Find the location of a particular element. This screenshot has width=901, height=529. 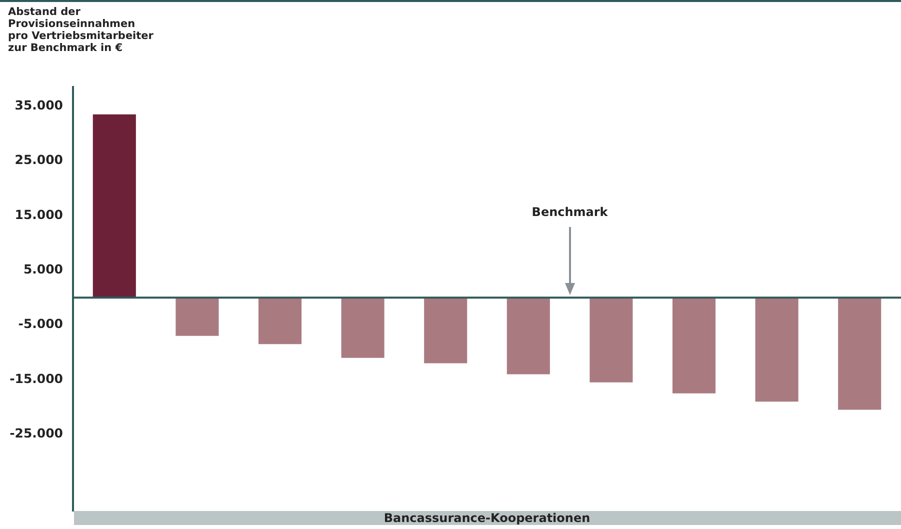

y-tick-label: 5.000 is located at coordinates (43, 269).